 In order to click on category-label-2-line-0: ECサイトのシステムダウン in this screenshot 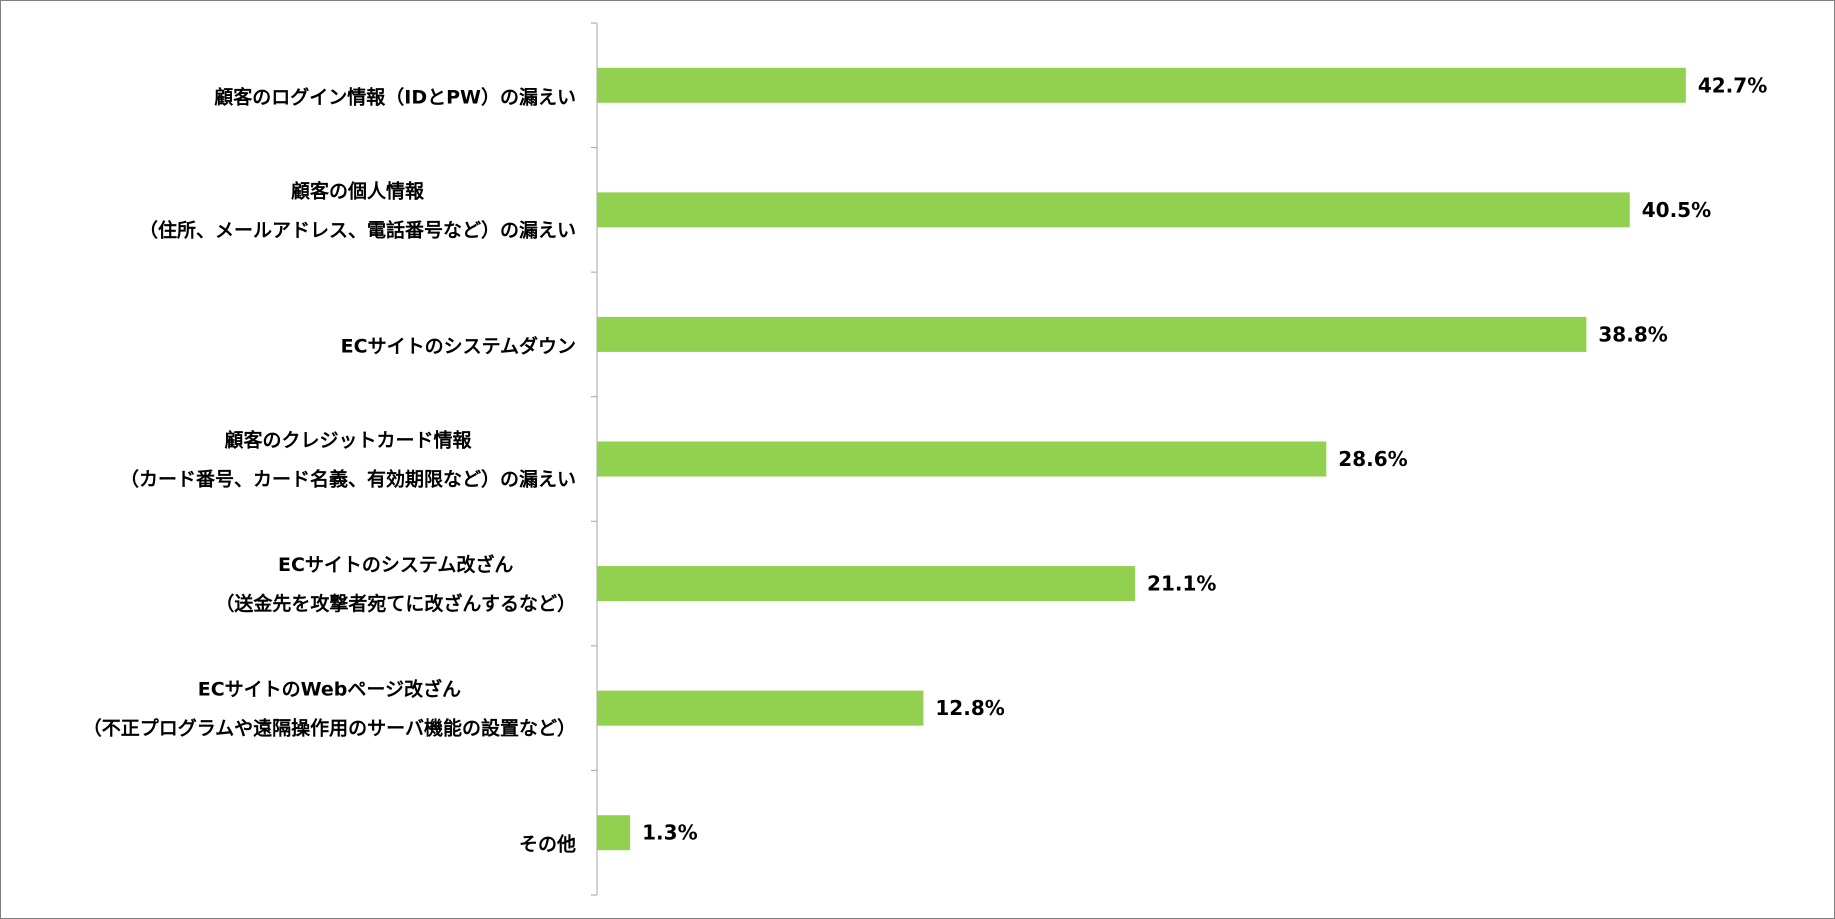, I will do `click(458, 345)`.